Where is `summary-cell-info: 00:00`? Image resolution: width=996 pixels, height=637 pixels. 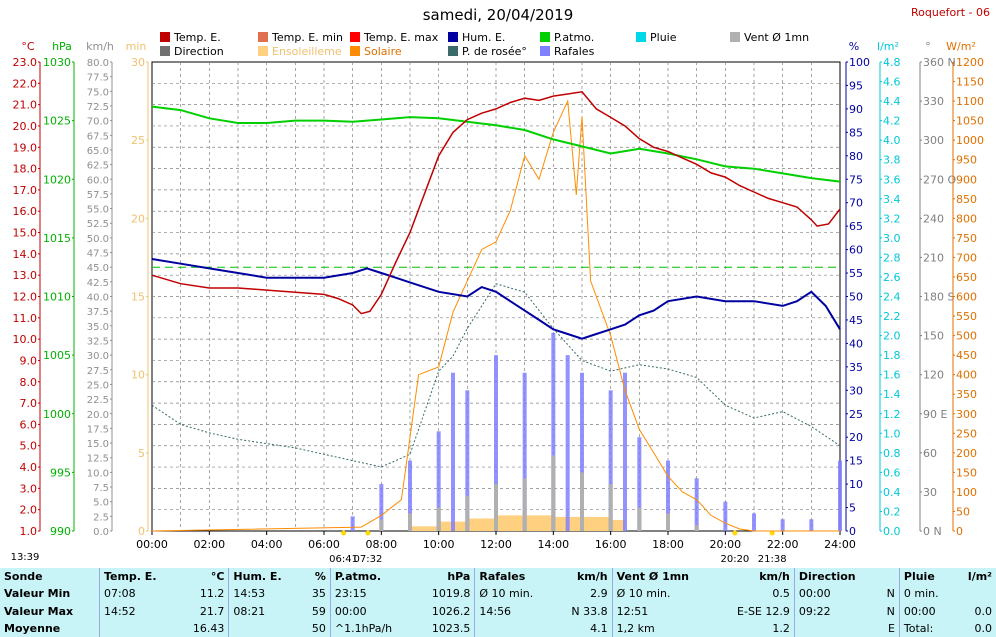 summary-cell-info: 00:00 is located at coordinates (835, 594).